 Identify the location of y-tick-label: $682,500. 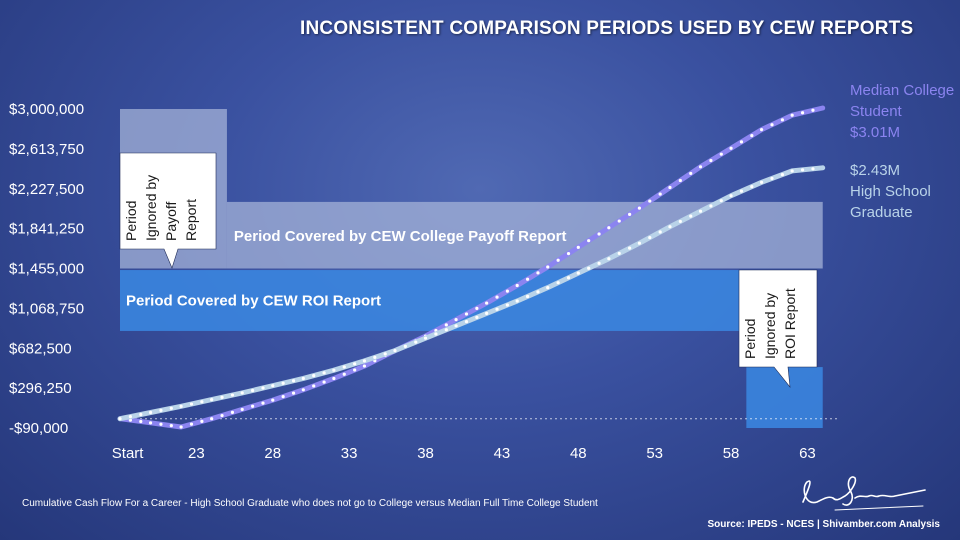
(40, 348).